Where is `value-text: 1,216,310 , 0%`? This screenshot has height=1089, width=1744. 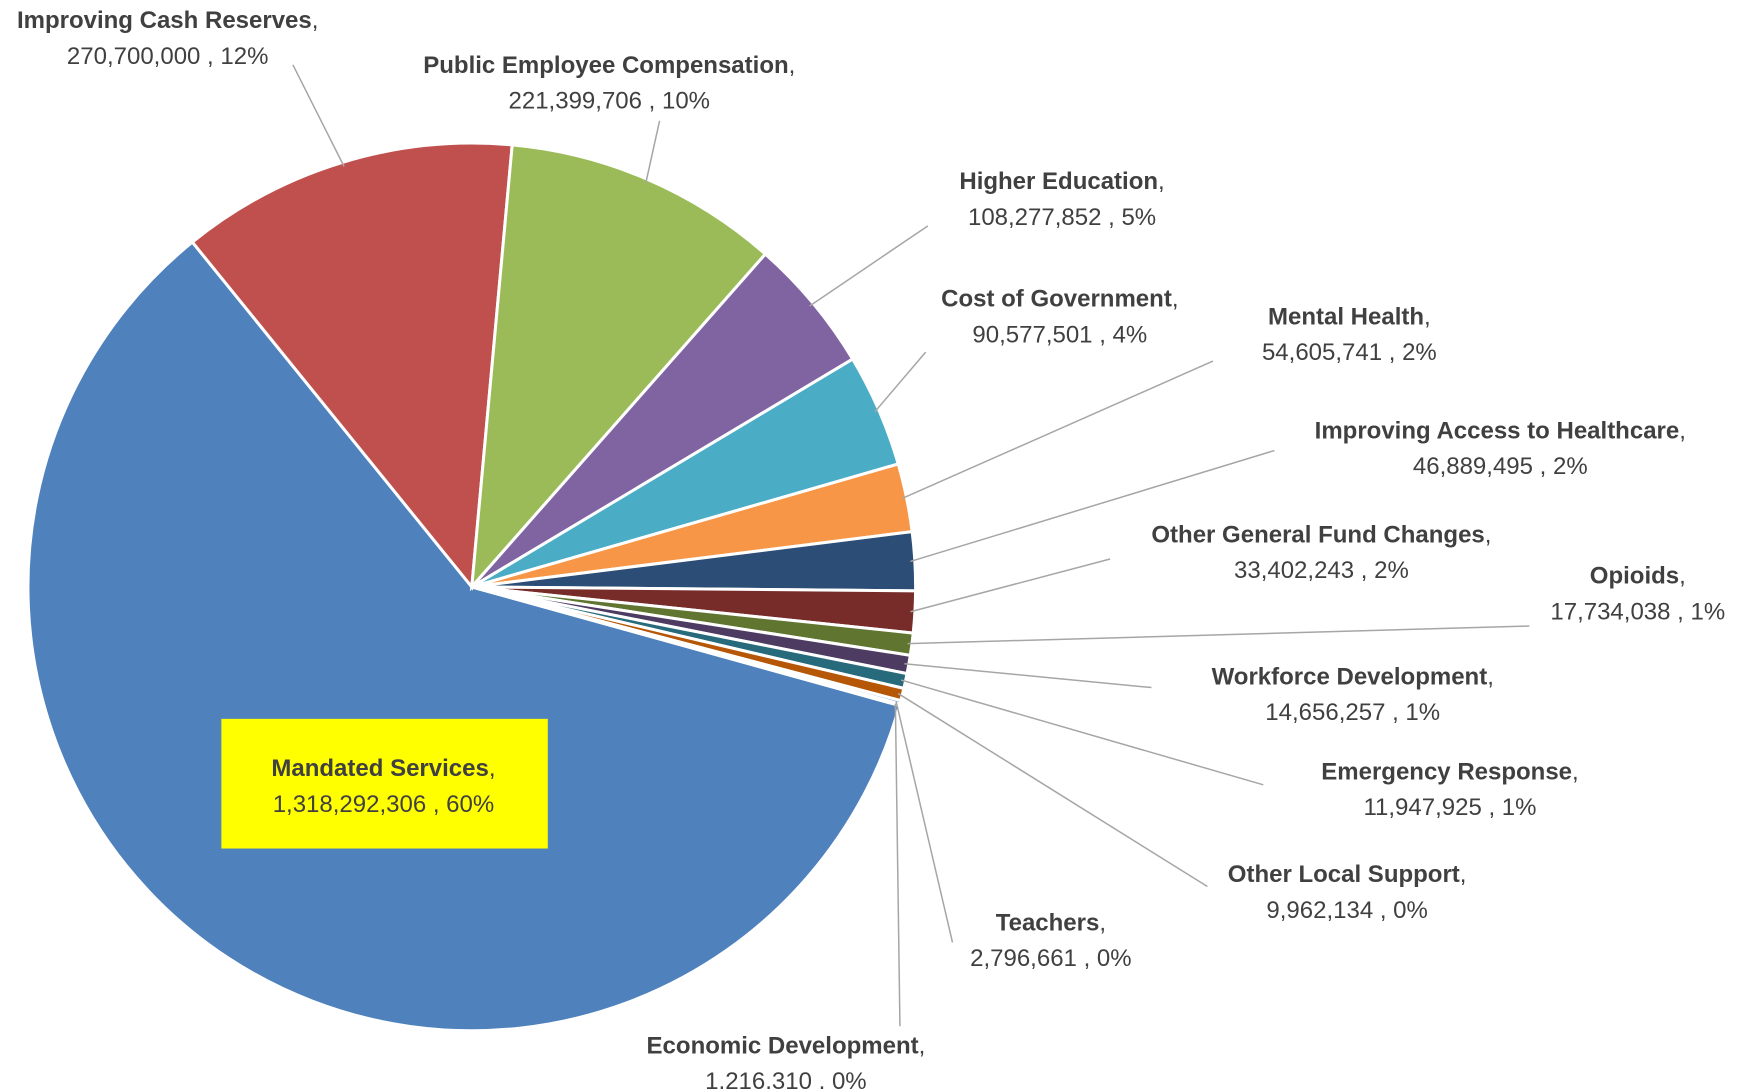 value-text: 1,216,310 , 0% is located at coordinates (785, 1078).